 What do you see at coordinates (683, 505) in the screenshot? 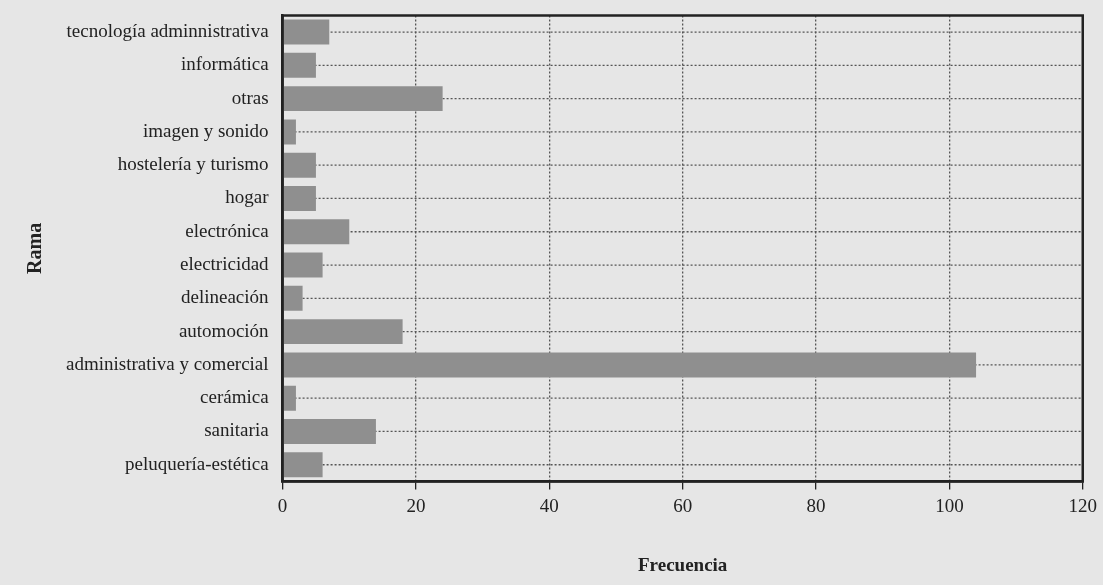
I see `x-tick-label: 60` at bounding box center [683, 505].